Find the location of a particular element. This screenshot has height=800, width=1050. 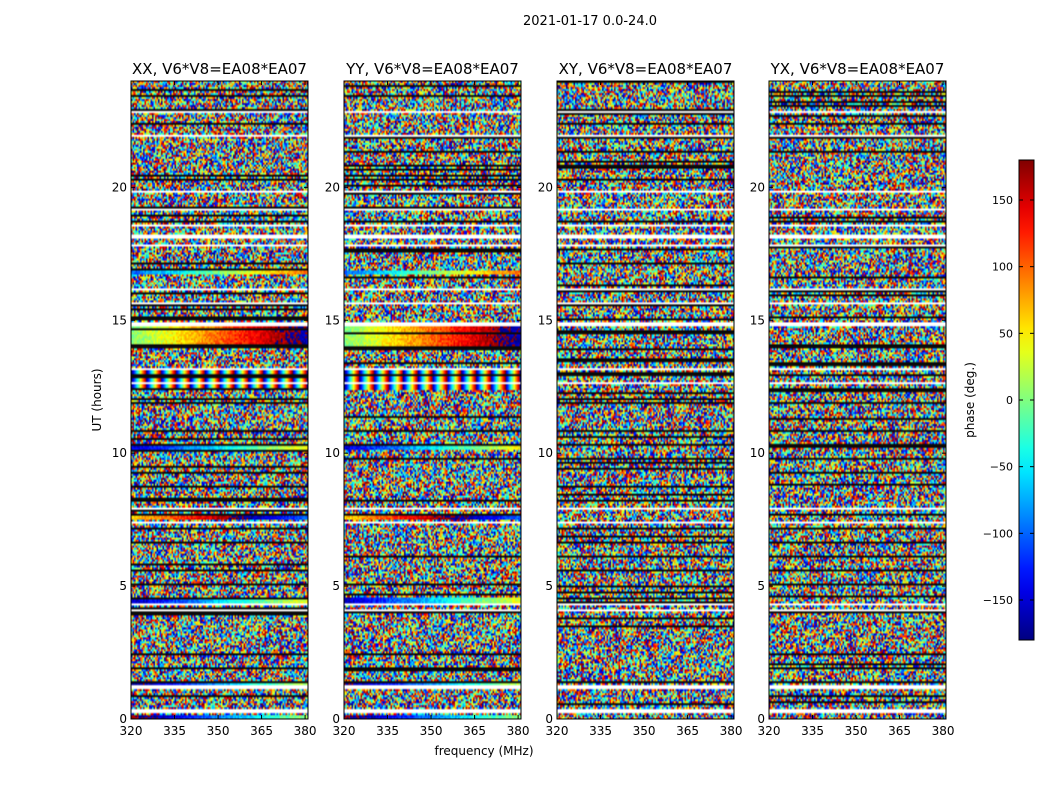

phase-raster-xx is located at coordinates (219, 400).